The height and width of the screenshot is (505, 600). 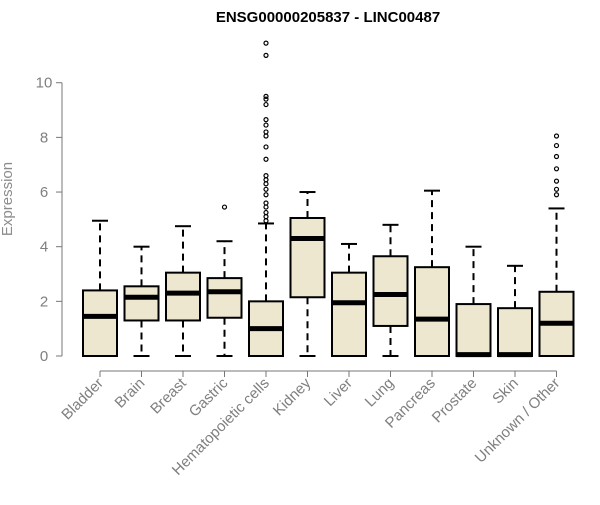 What do you see at coordinates (455, 401) in the screenshot?
I see `x-tick-label: Prostate` at bounding box center [455, 401].